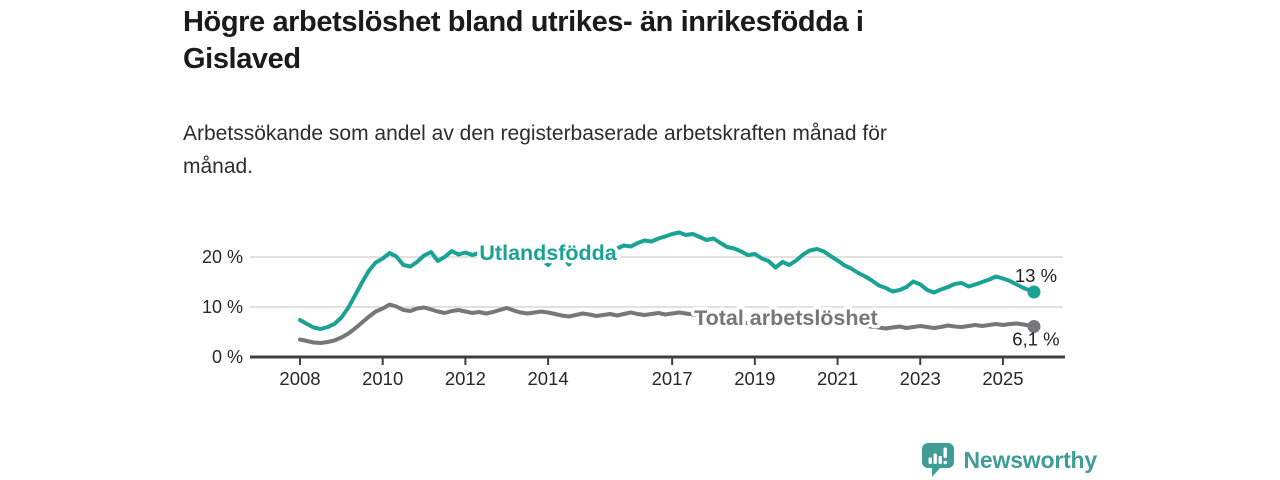 The height and width of the screenshot is (480, 1280). Describe the element at coordinates (1036, 275) in the screenshot. I see `series-end-value-label-utlandsfodda: 13 %` at that location.